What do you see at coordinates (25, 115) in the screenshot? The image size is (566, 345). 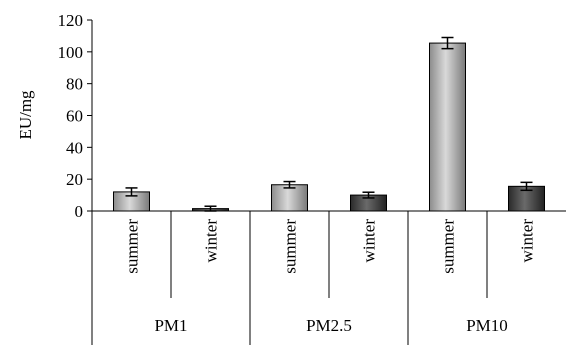 I see `y-axis-label: EU/mg` at bounding box center [25, 115].